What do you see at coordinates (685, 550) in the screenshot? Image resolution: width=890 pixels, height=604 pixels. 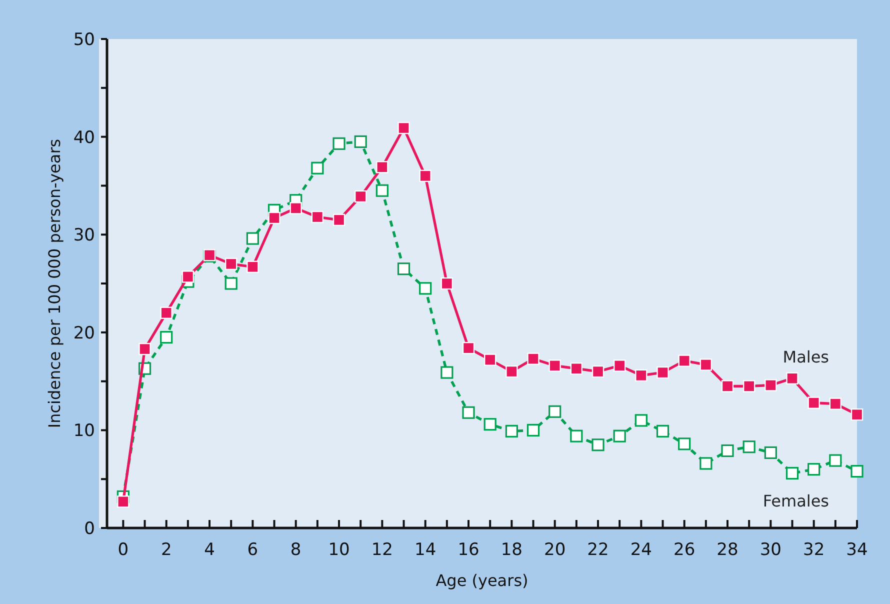 I see `x-tick-label: 26` at bounding box center [685, 550].